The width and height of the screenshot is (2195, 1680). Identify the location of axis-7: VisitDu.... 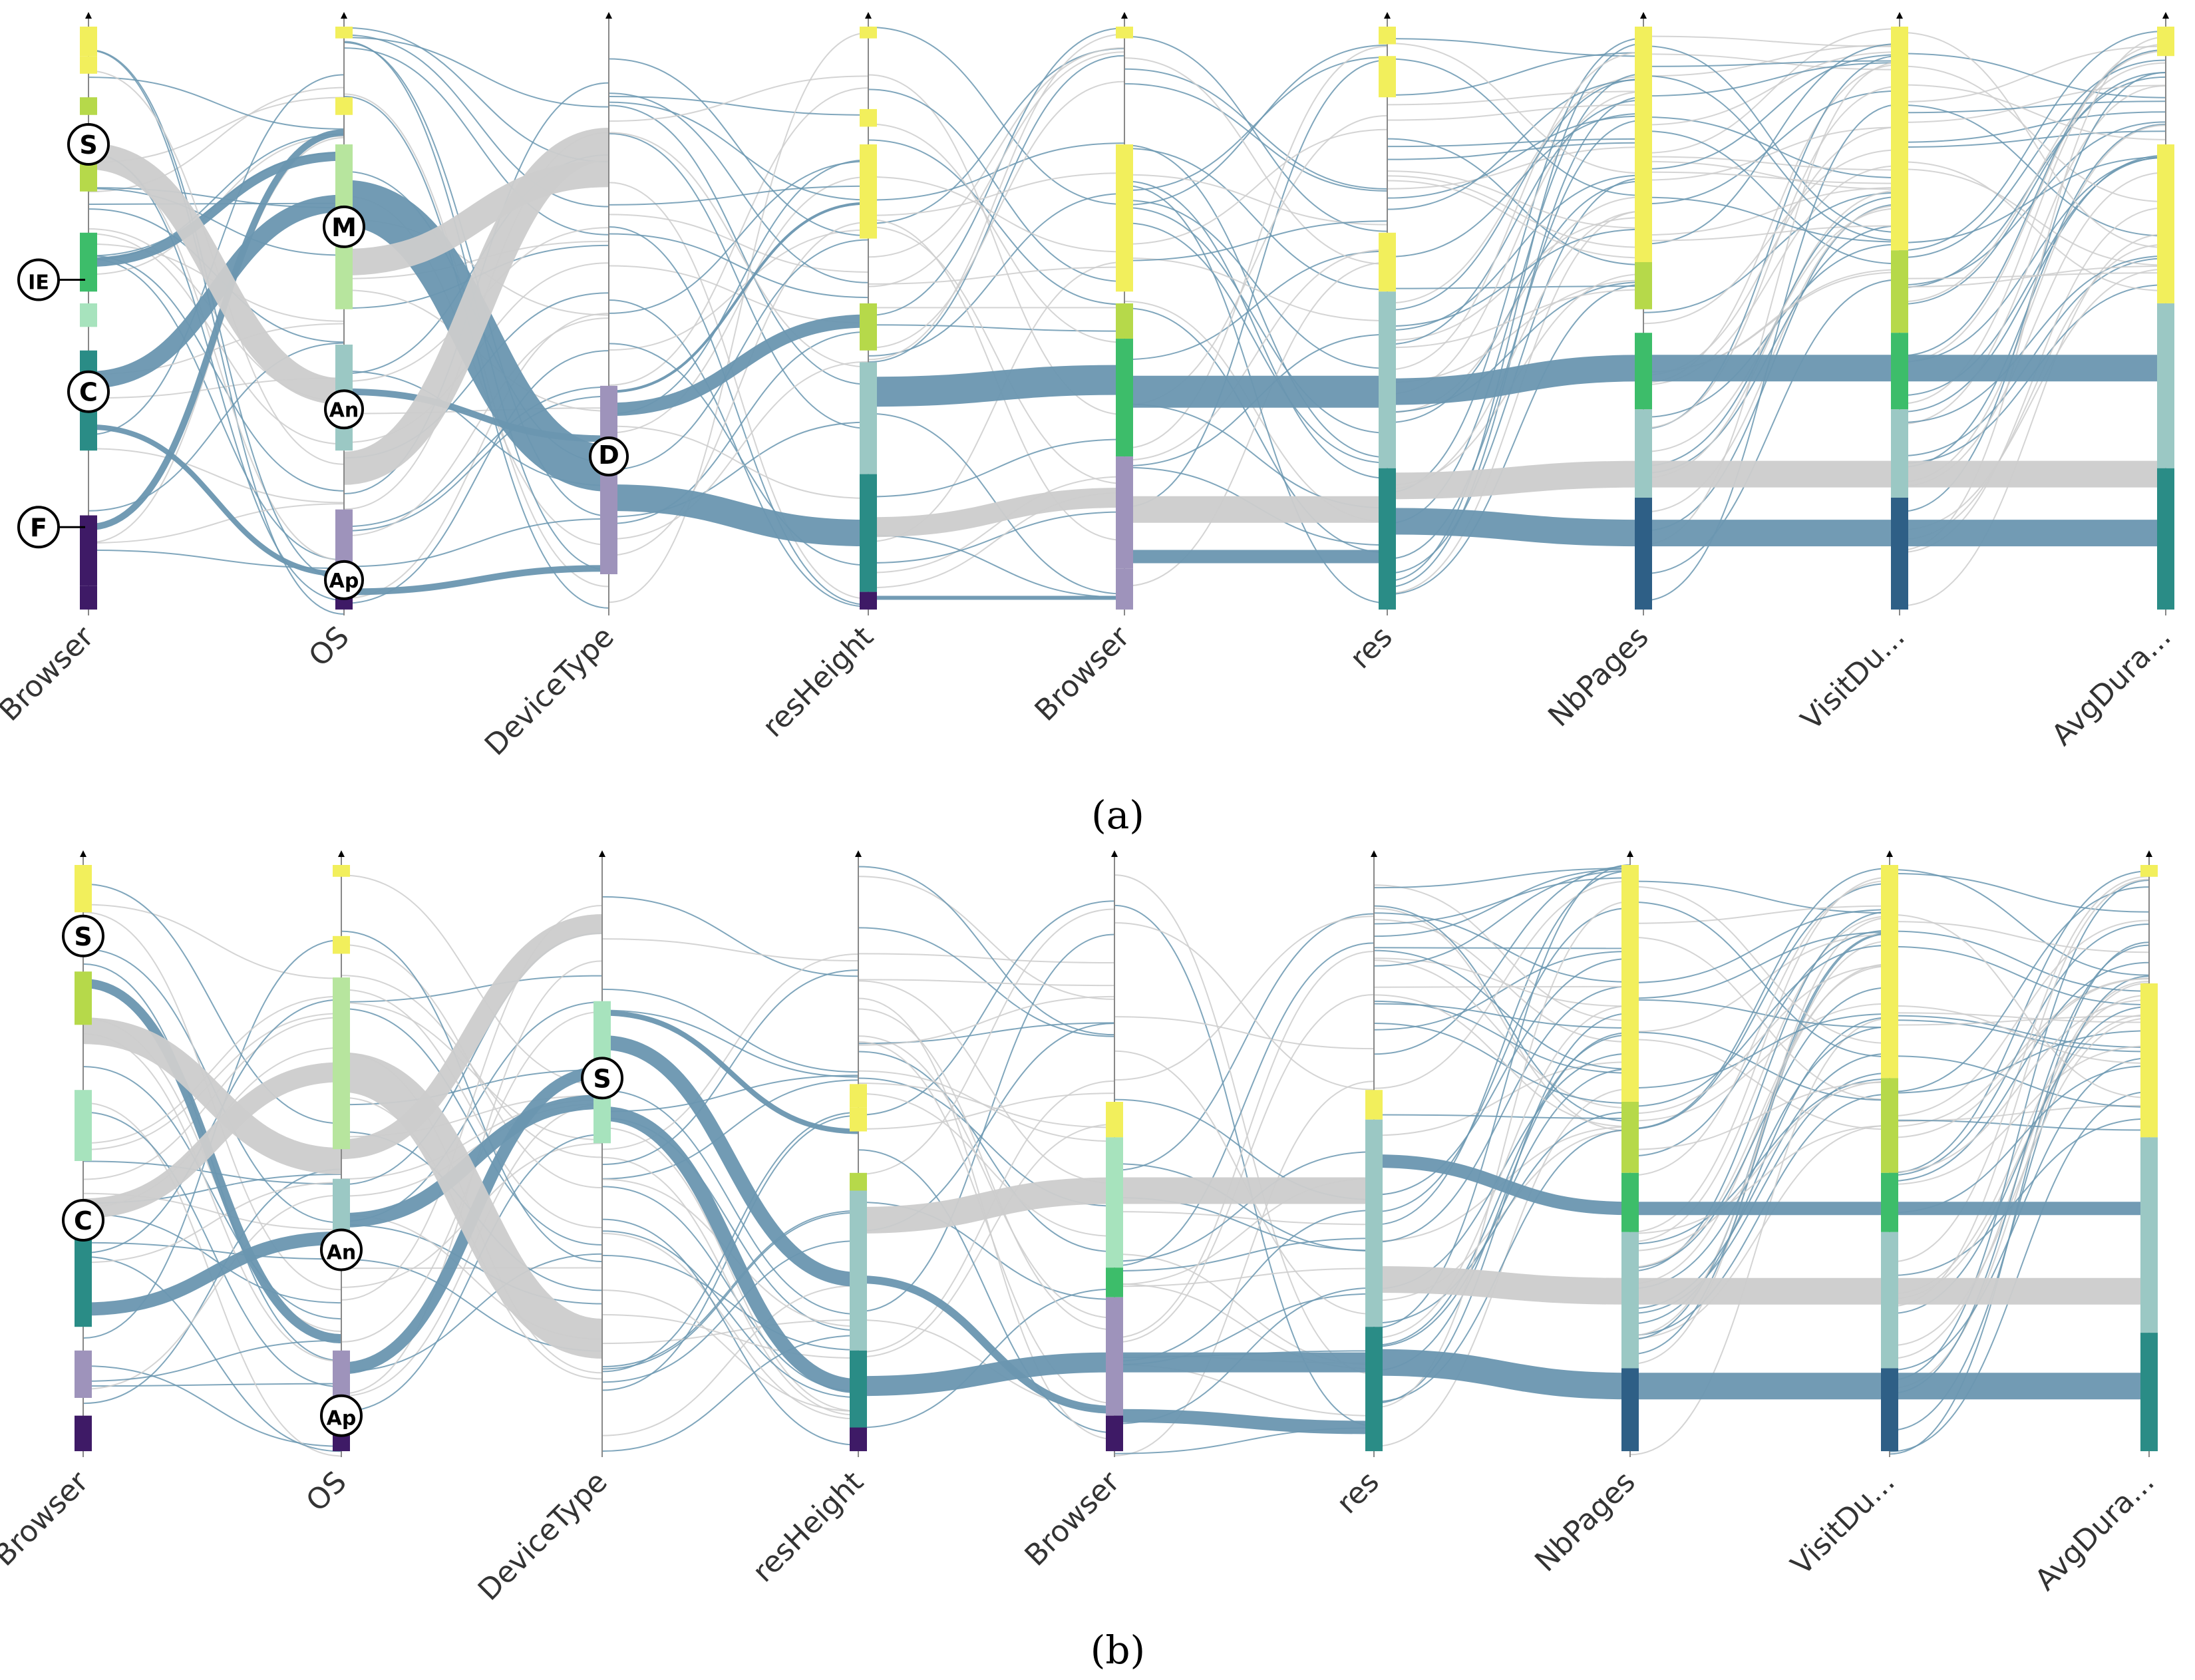
(1843, 1216).